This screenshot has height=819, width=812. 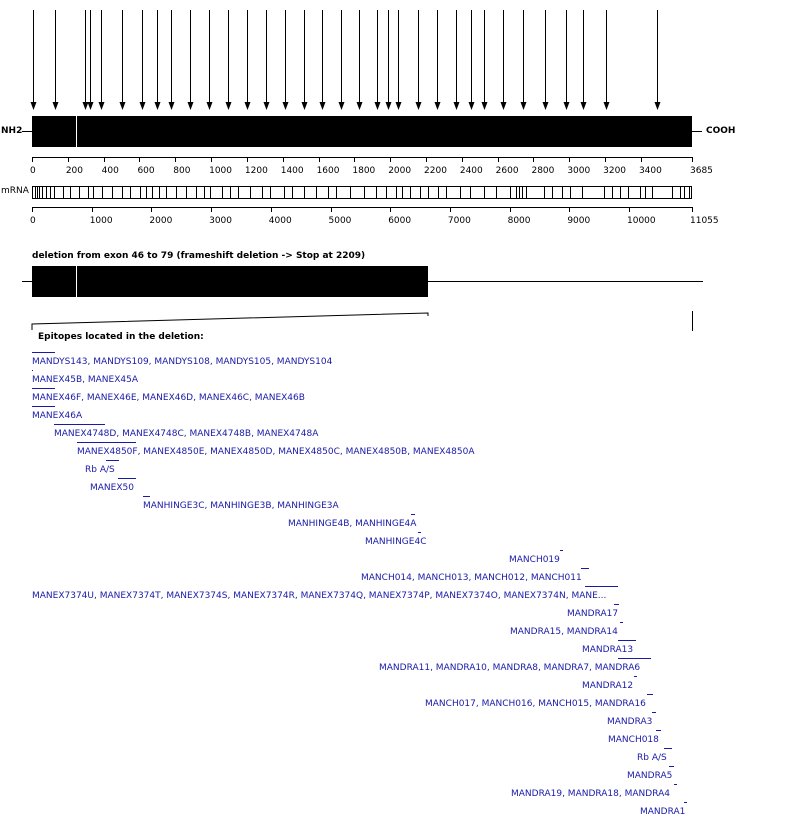 I want to click on axis-tick-label: 2200, so click(x=435, y=171).